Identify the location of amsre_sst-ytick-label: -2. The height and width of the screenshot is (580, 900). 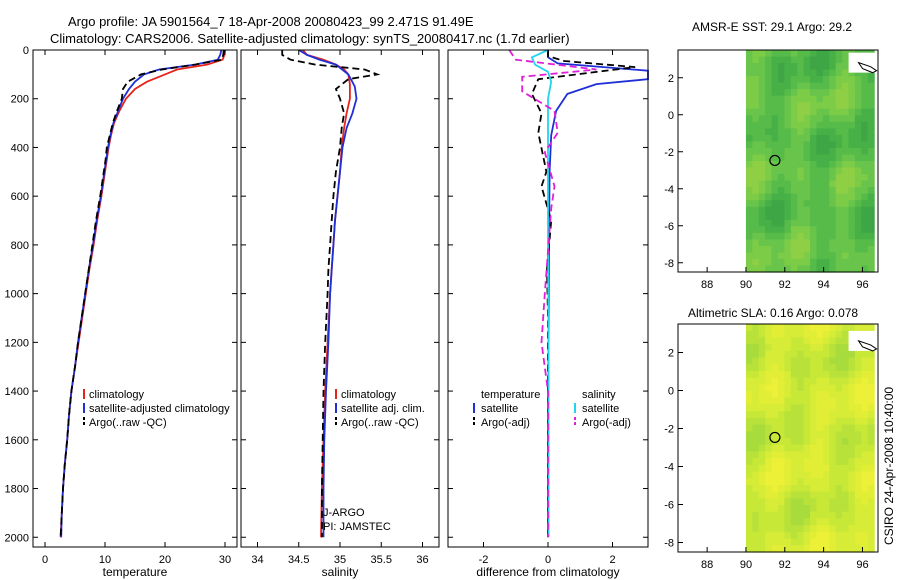
(669, 153).